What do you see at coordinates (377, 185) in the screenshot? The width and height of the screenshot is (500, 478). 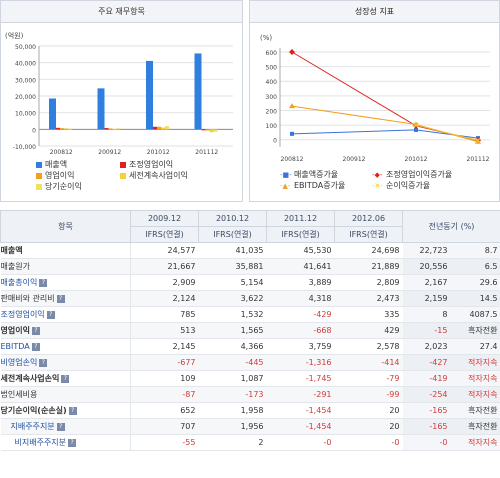 I see `marker-x-icon: -✕-` at bounding box center [377, 185].